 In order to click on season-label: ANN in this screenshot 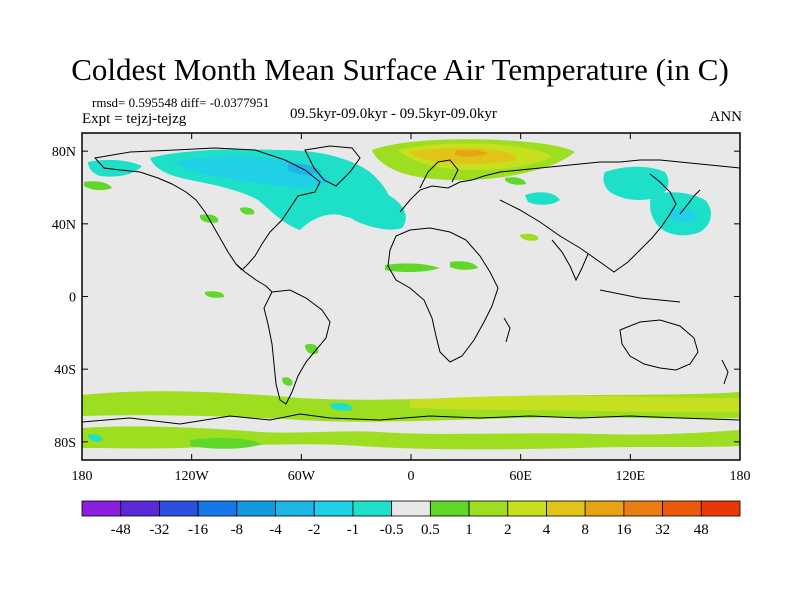, I will do `click(726, 117)`.